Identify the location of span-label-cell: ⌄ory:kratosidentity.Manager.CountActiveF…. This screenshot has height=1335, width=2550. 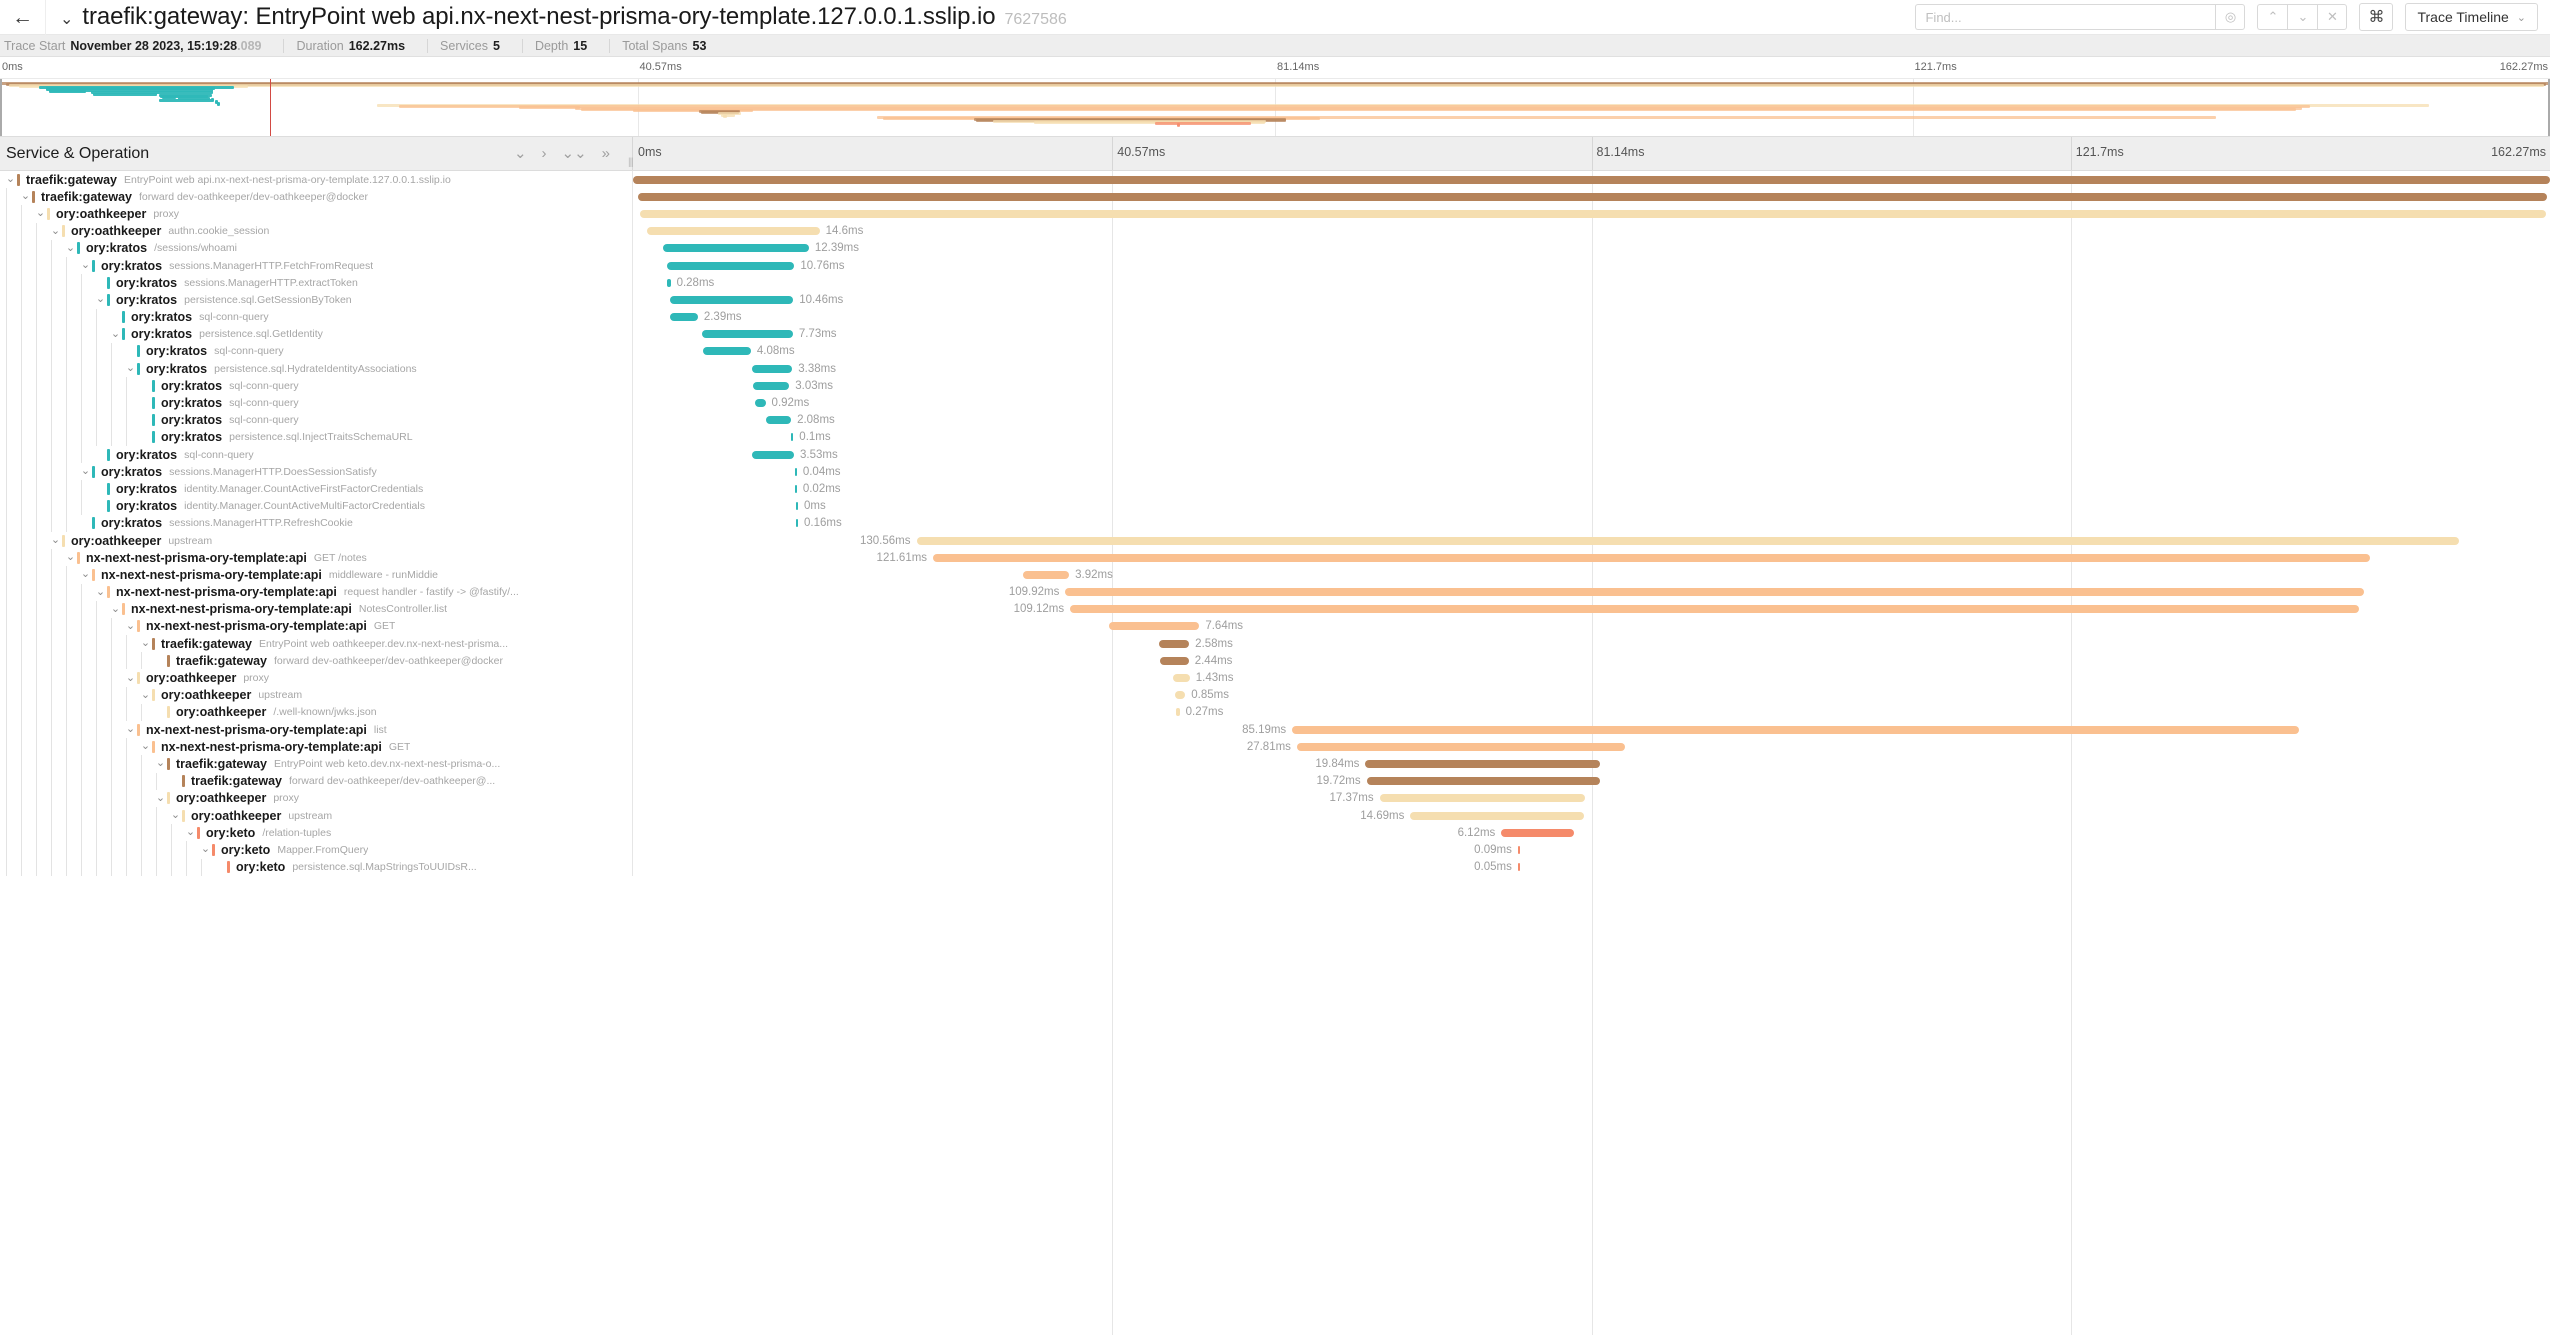
(316, 489).